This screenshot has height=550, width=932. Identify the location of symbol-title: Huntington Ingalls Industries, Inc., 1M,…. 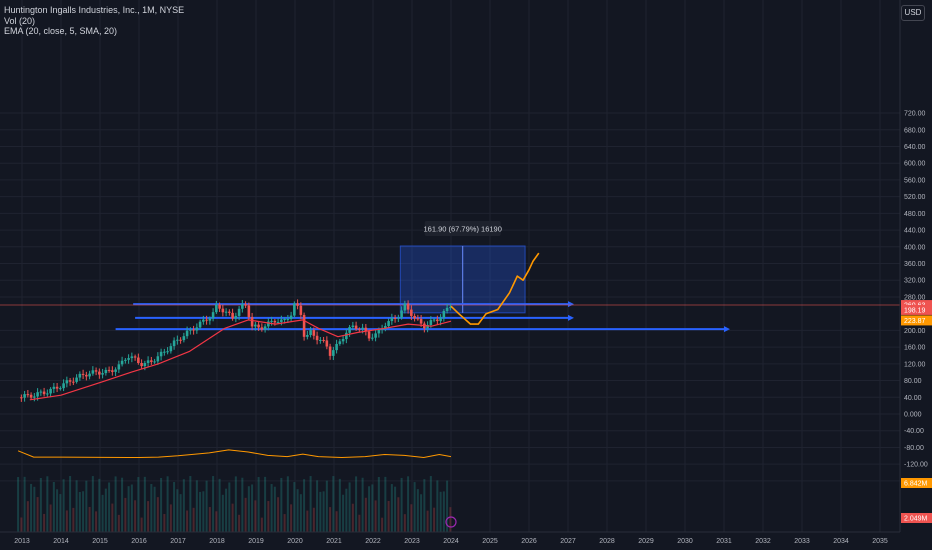
(94, 10).